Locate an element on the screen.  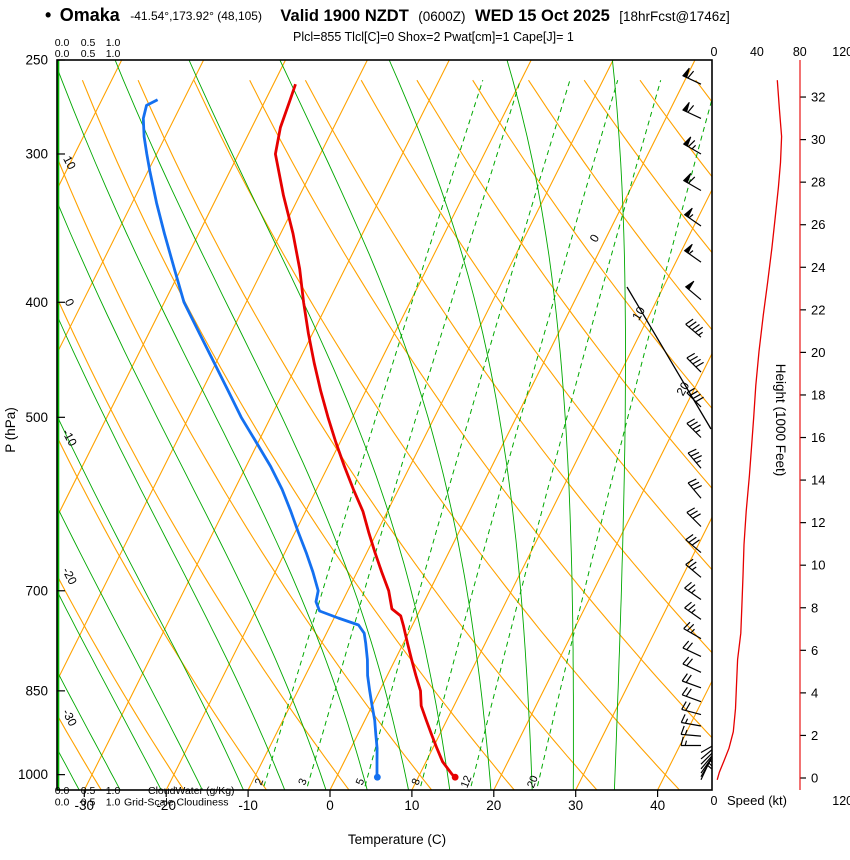
valid-utc: (0600Z) is located at coordinates (441, 16).